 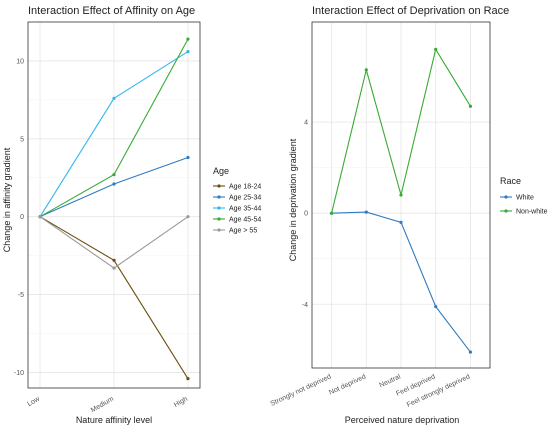 What do you see at coordinates (245, 220) in the screenshot?
I see `left-legend-label: Age 45-54` at bounding box center [245, 220].